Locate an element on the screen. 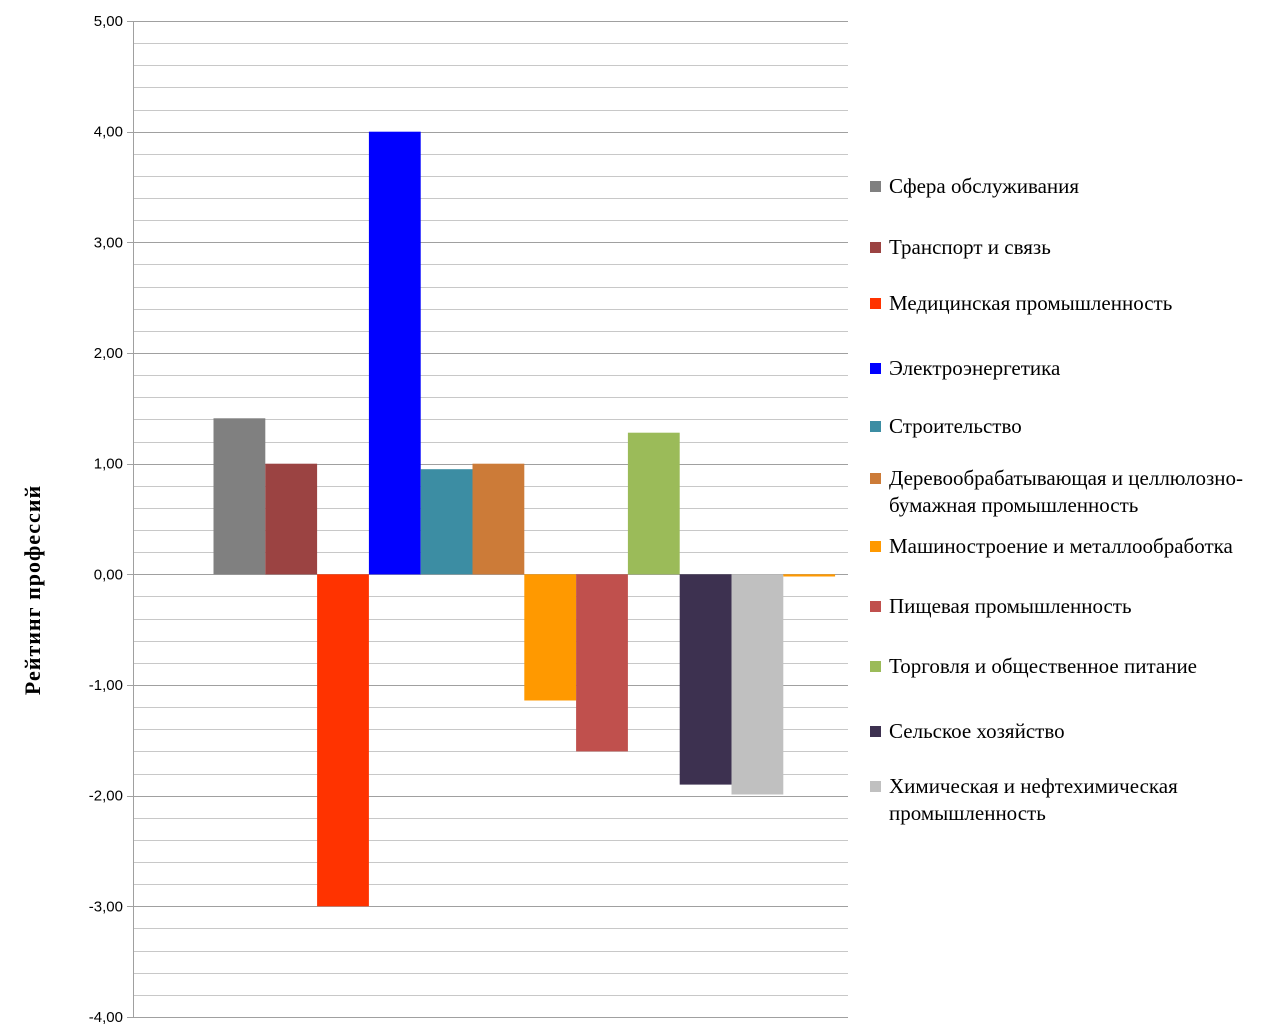 This screenshot has height=1025, width=1284. legend-label-line: Сфера обслуживания is located at coordinates (984, 186).